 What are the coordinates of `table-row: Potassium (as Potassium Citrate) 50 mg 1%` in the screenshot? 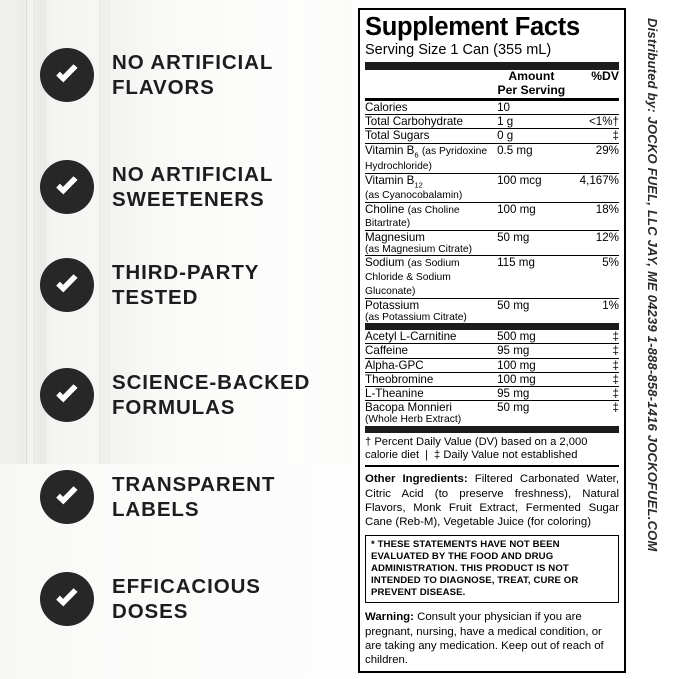 It's located at (492, 310).